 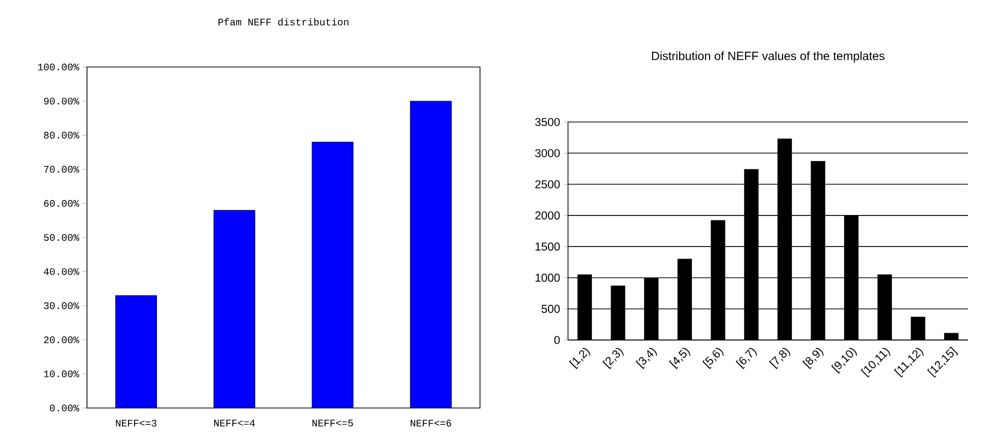 I want to click on y-tick-label: 0, so click(x=557, y=340).